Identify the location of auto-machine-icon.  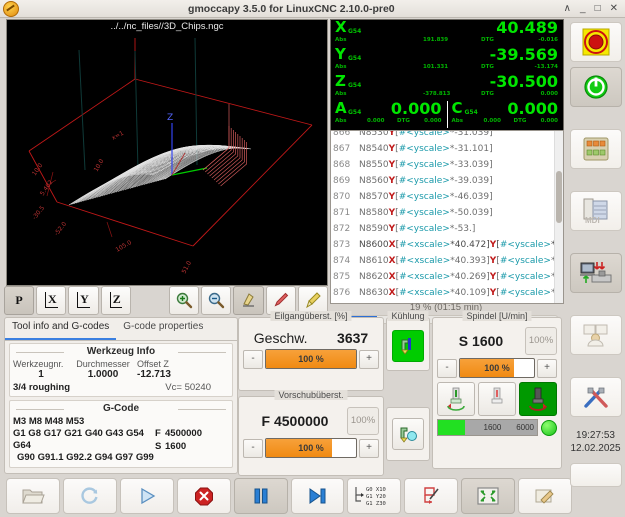
(595, 272).